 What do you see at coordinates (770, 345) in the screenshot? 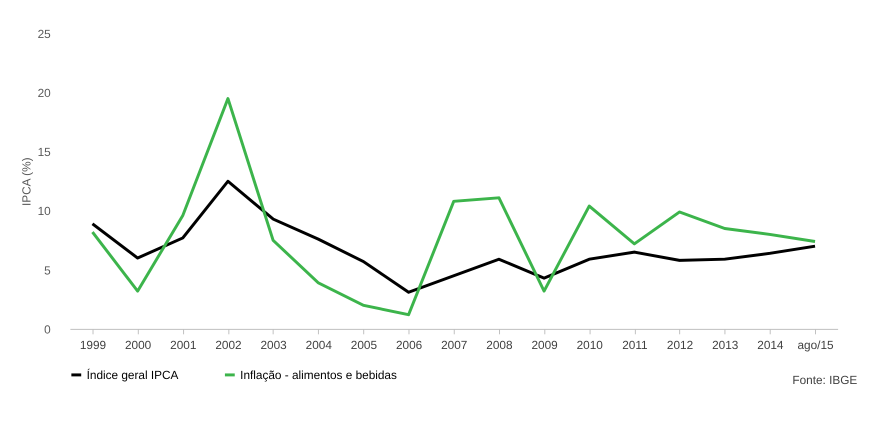
I see `x-tick-label: 2014` at bounding box center [770, 345].